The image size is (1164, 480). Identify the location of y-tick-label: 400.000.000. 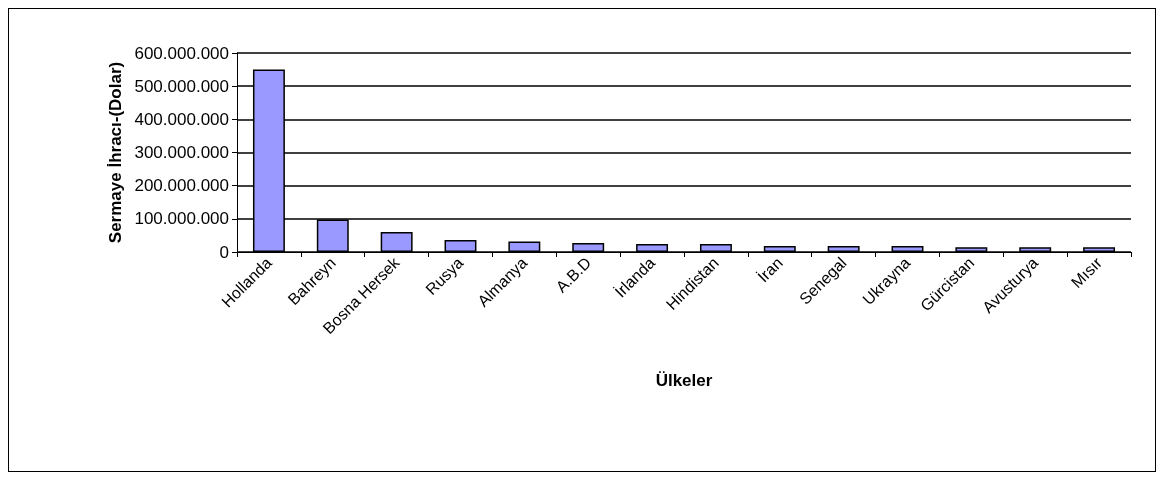
(181, 119).